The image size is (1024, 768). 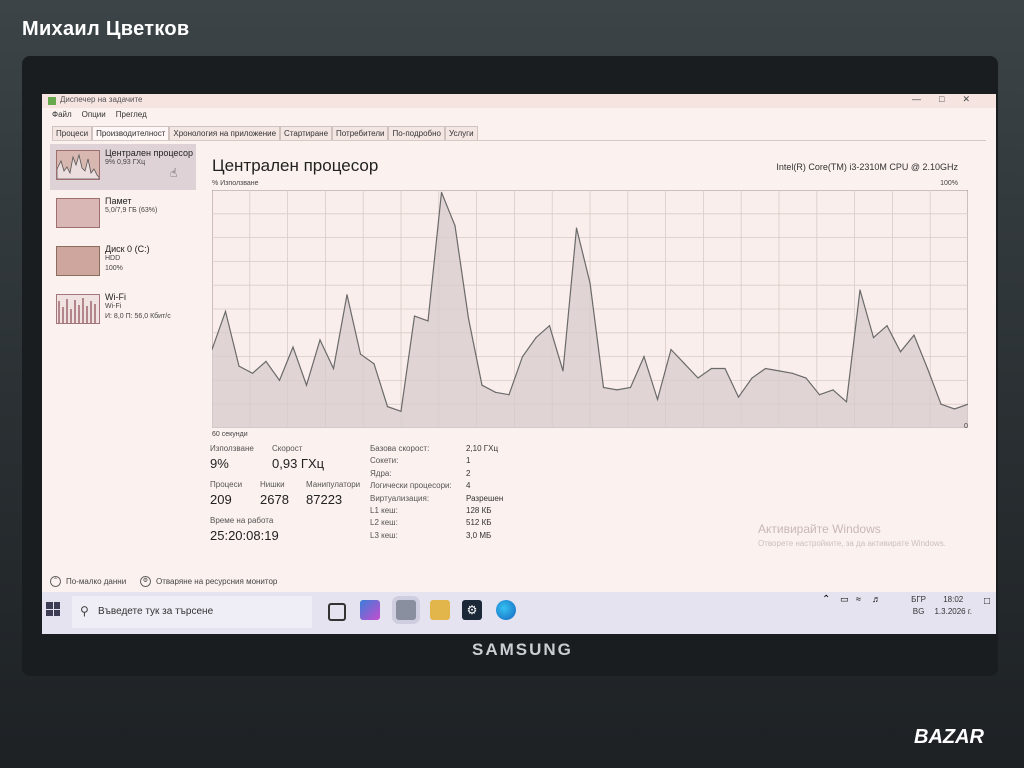 I want to click on hand-cursor-icon: ☝, so click(x=174, y=173).